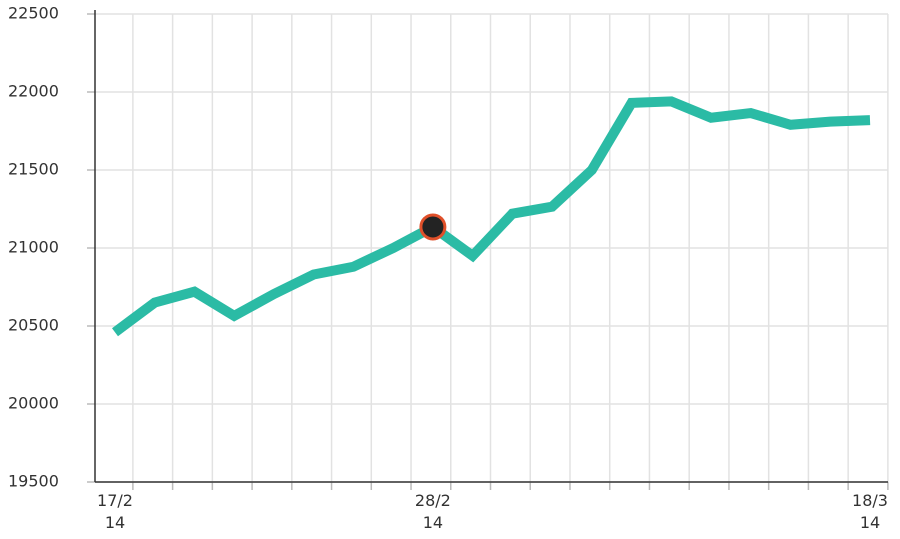 This screenshot has width=900, height=539. I want to click on y-tick-label: 21000, so click(33, 247).